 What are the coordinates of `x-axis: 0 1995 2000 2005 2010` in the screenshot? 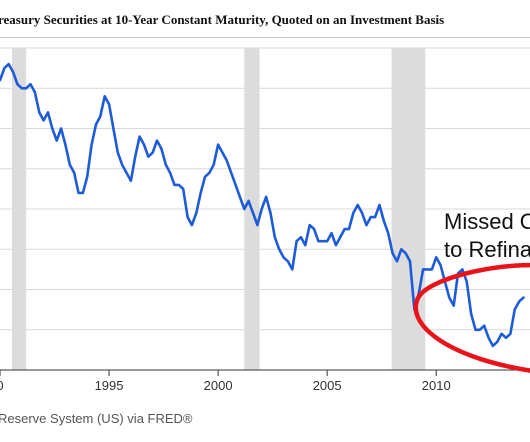 It's located at (265, 381).